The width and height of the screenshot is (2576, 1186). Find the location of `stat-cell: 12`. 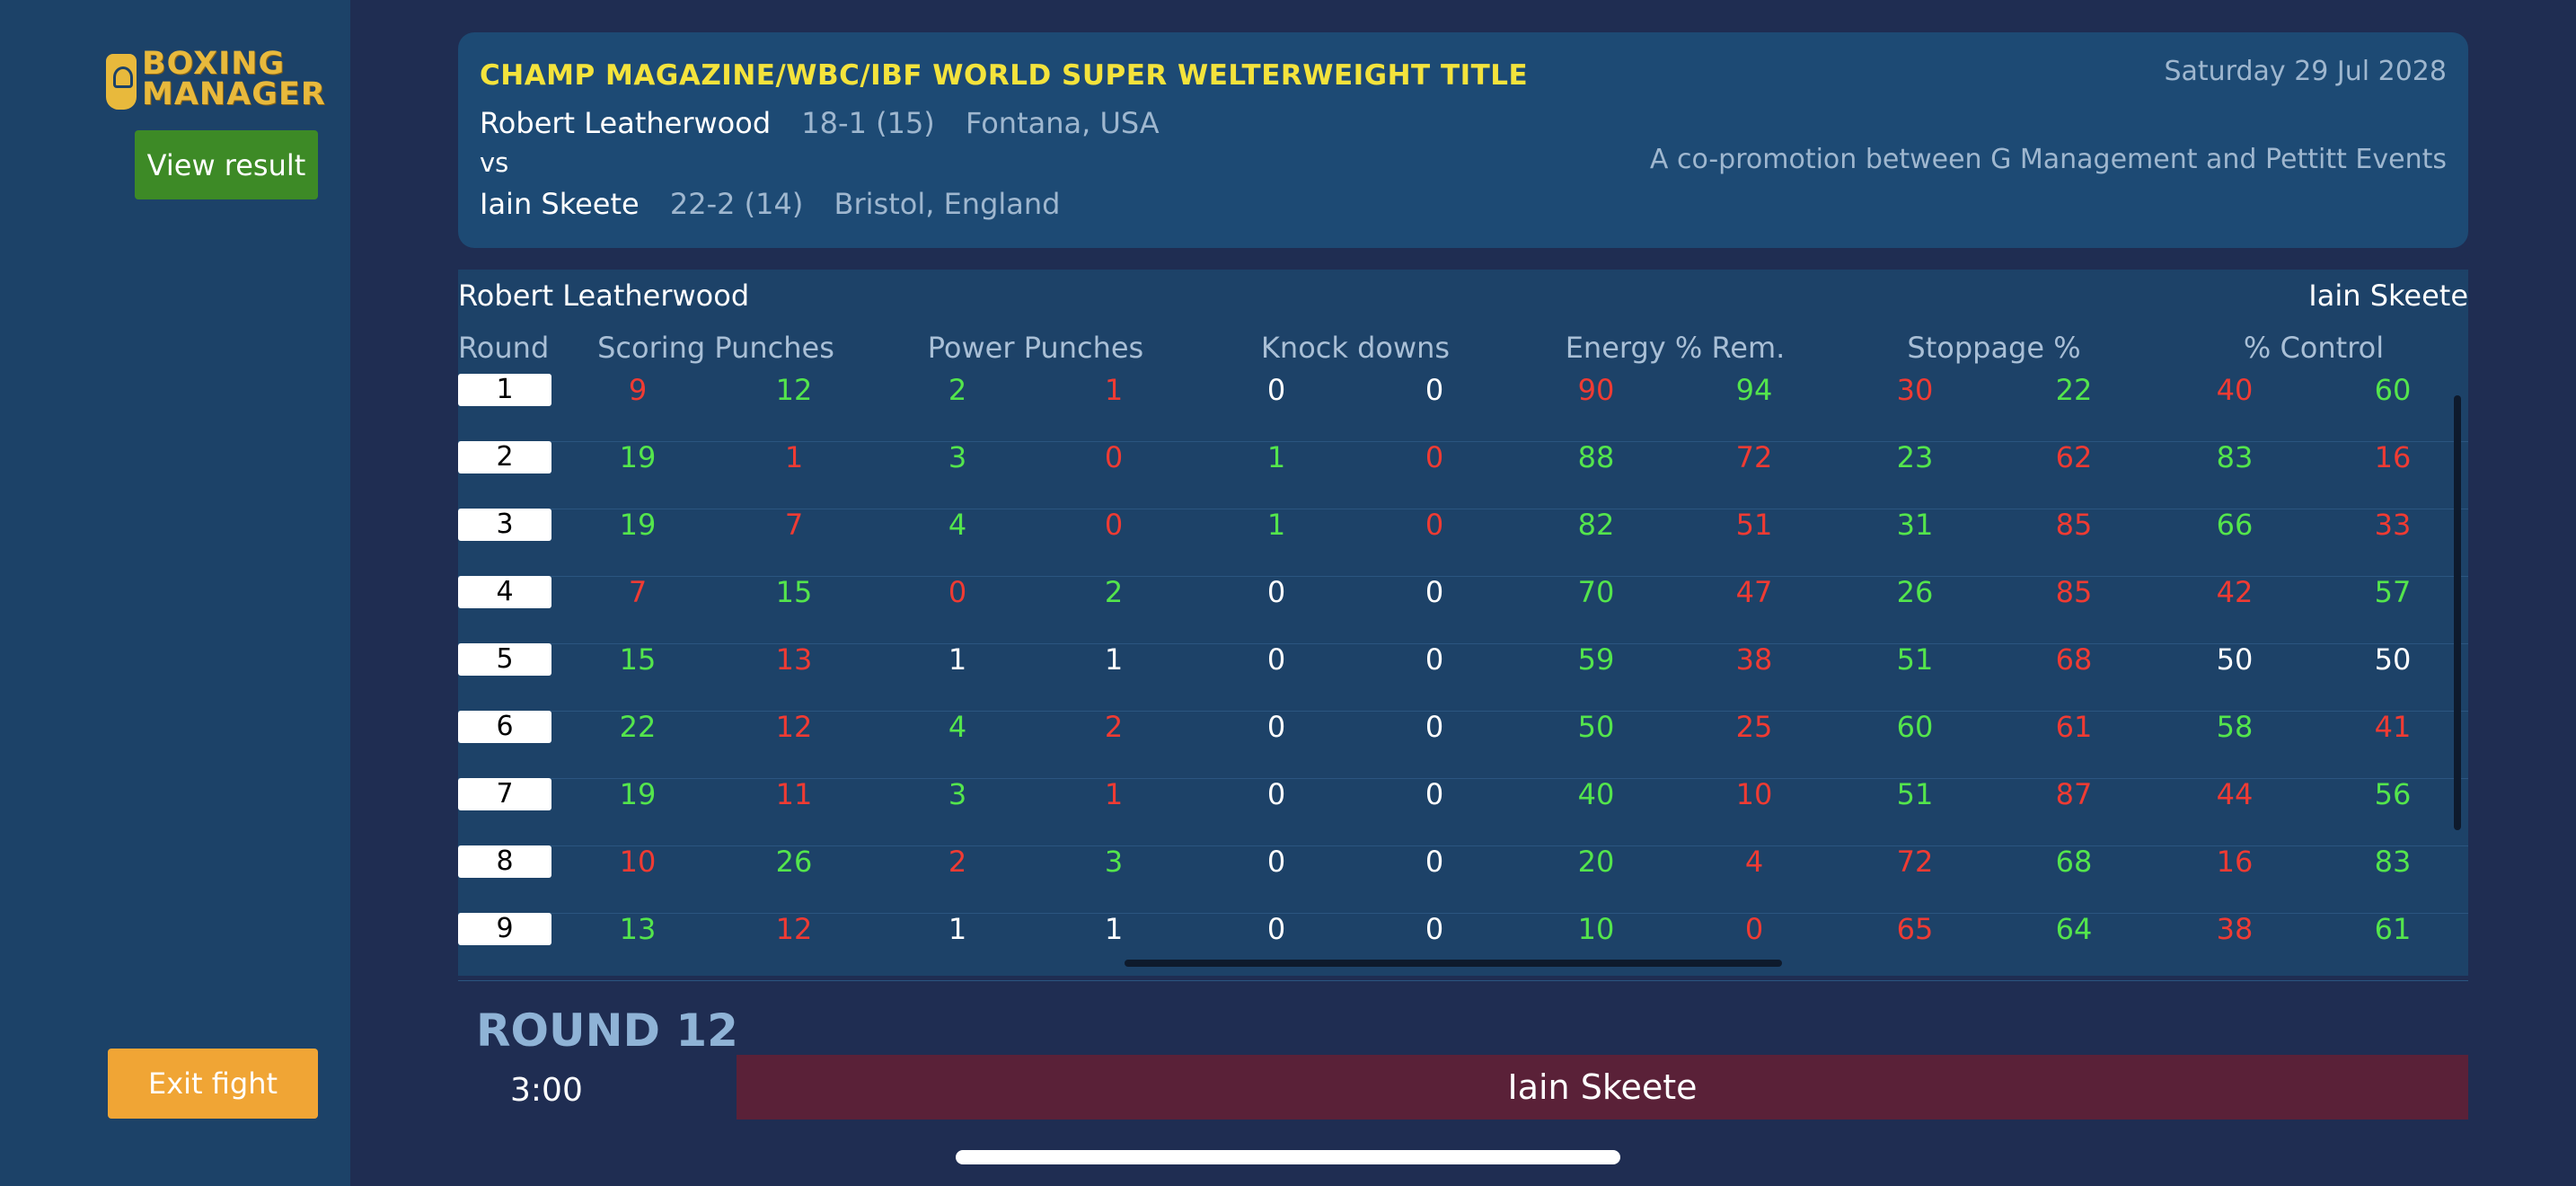

stat-cell: 12 is located at coordinates (794, 929).